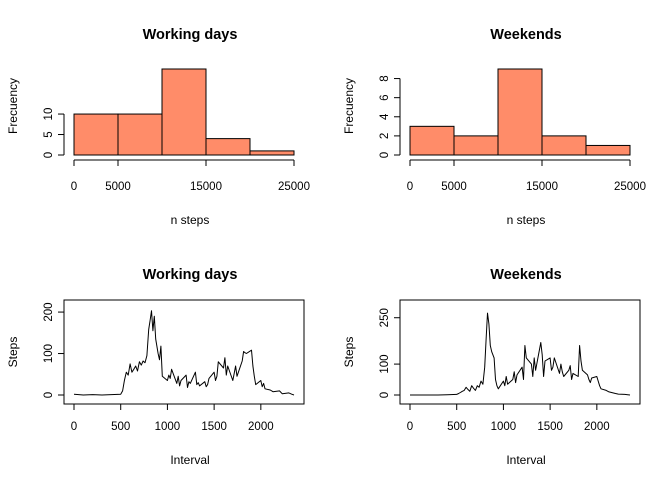 Image resolution: width=672 pixels, height=480 pixels. I want to click on y-tick-label: 10, so click(49, 114).